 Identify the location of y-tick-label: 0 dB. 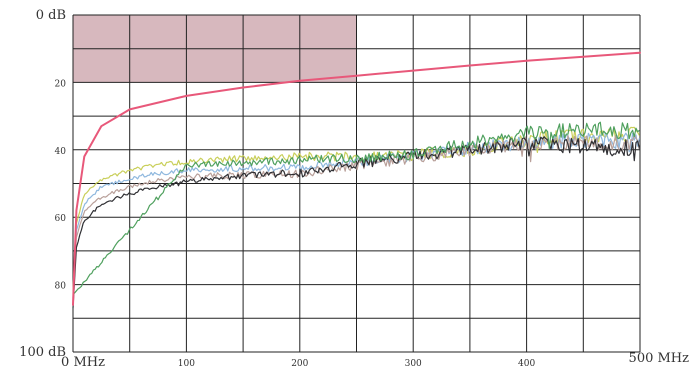
(51, 15).